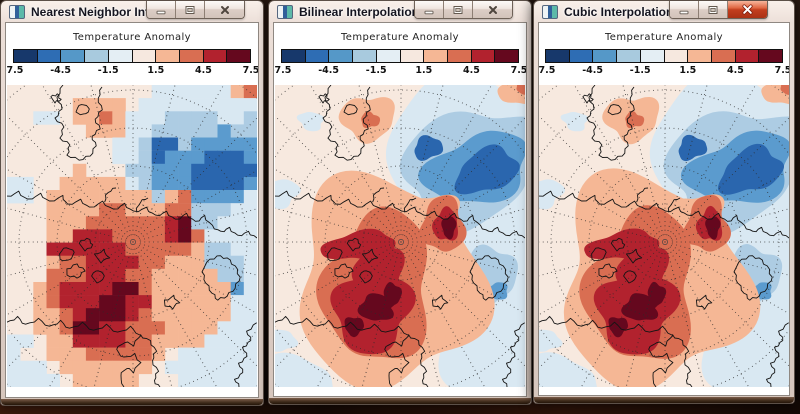 The height and width of the screenshot is (414, 800). What do you see at coordinates (619, 11) in the screenshot?
I see `window-title: Cubic Interpolation` at bounding box center [619, 11].